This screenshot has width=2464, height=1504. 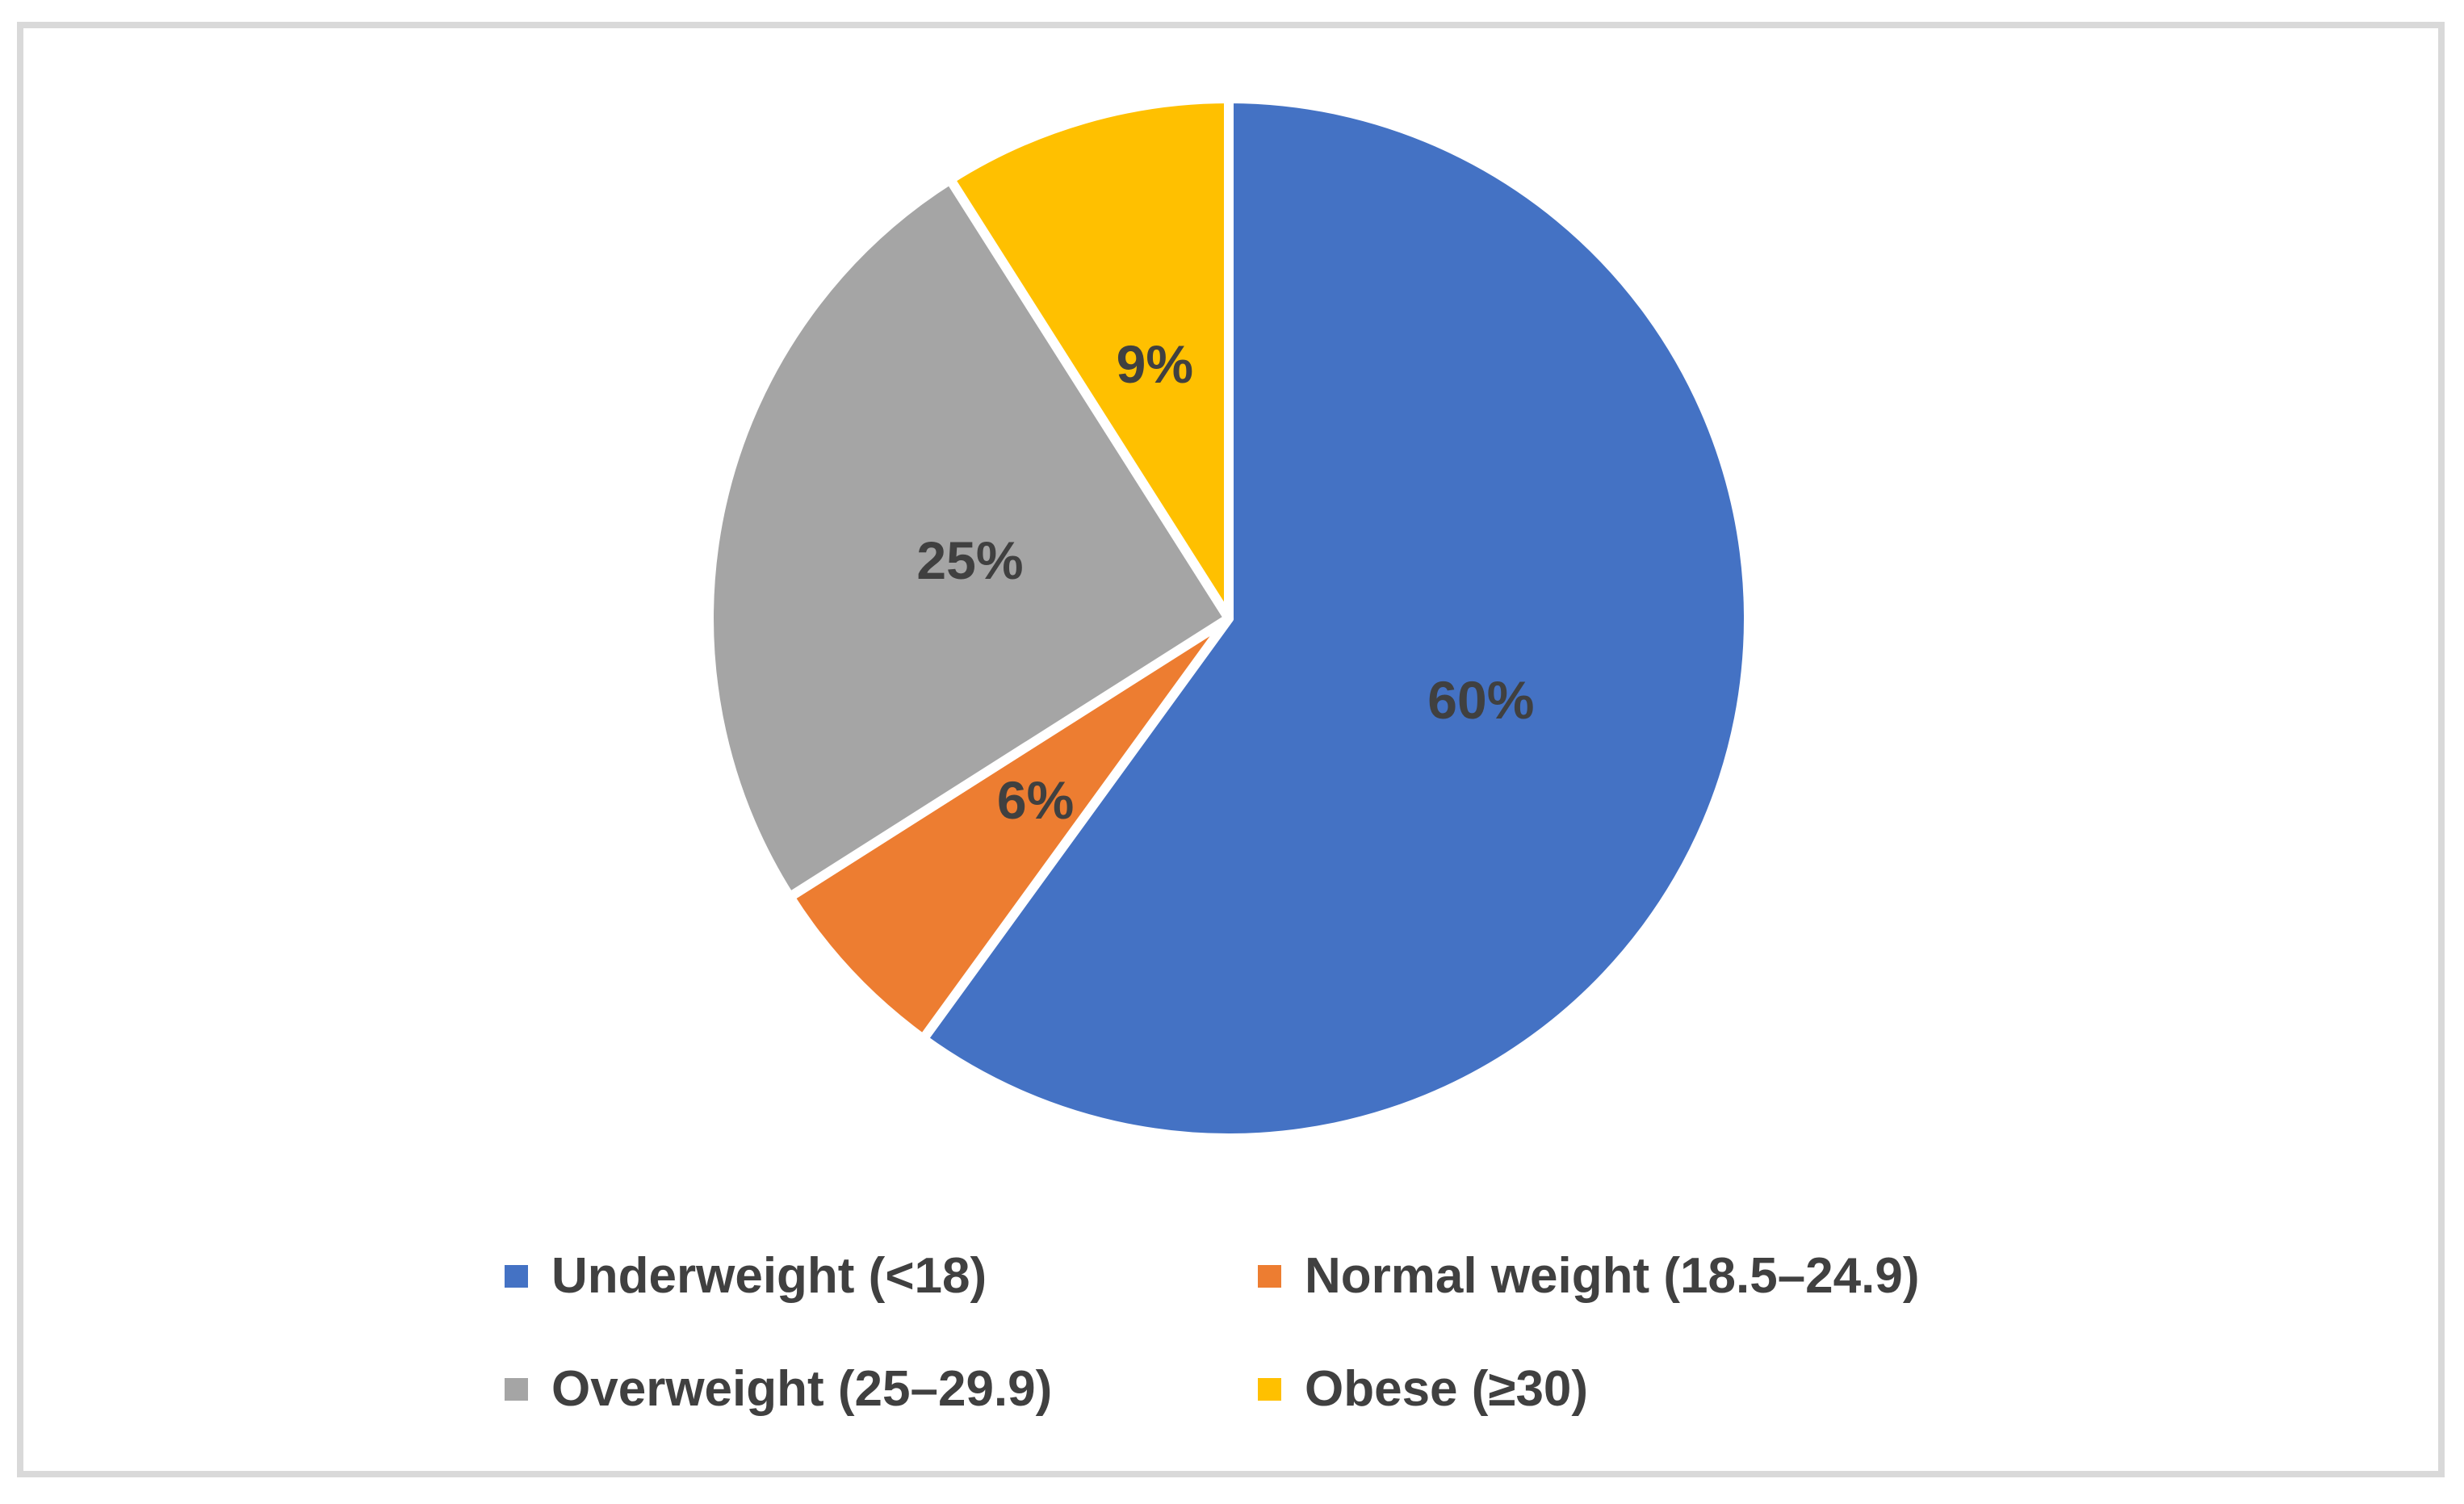 I want to click on pie-data-label-underweight-18: 60%, so click(x=1481, y=700).